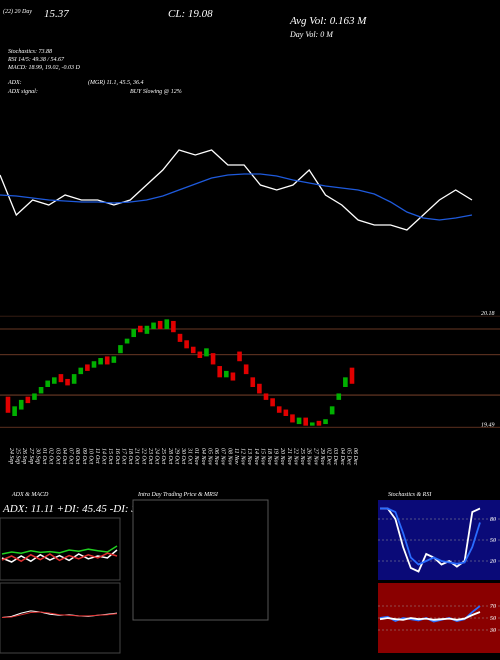 The width and height of the screenshot is (500, 660). Describe the element at coordinates (104, 456) in the screenshot. I see `x-tick-label: 14 Oct` at that location.